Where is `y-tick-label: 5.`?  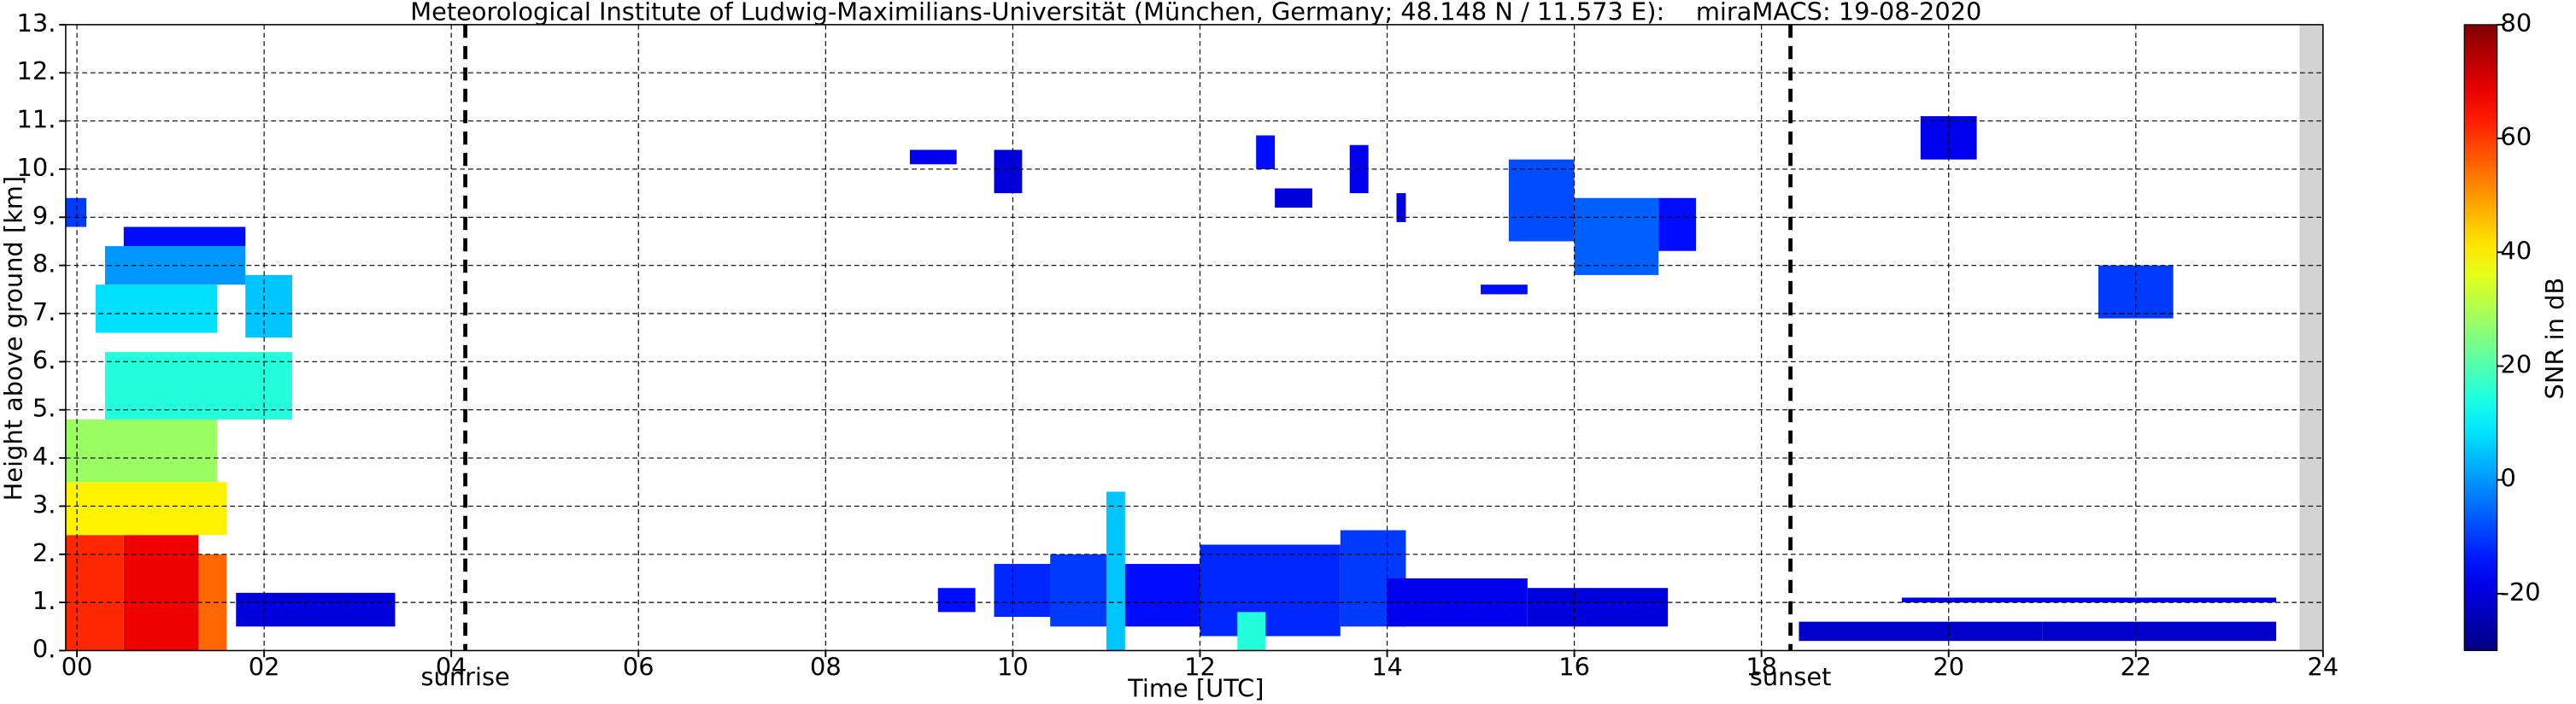
y-tick-label: 5. is located at coordinates (44, 408).